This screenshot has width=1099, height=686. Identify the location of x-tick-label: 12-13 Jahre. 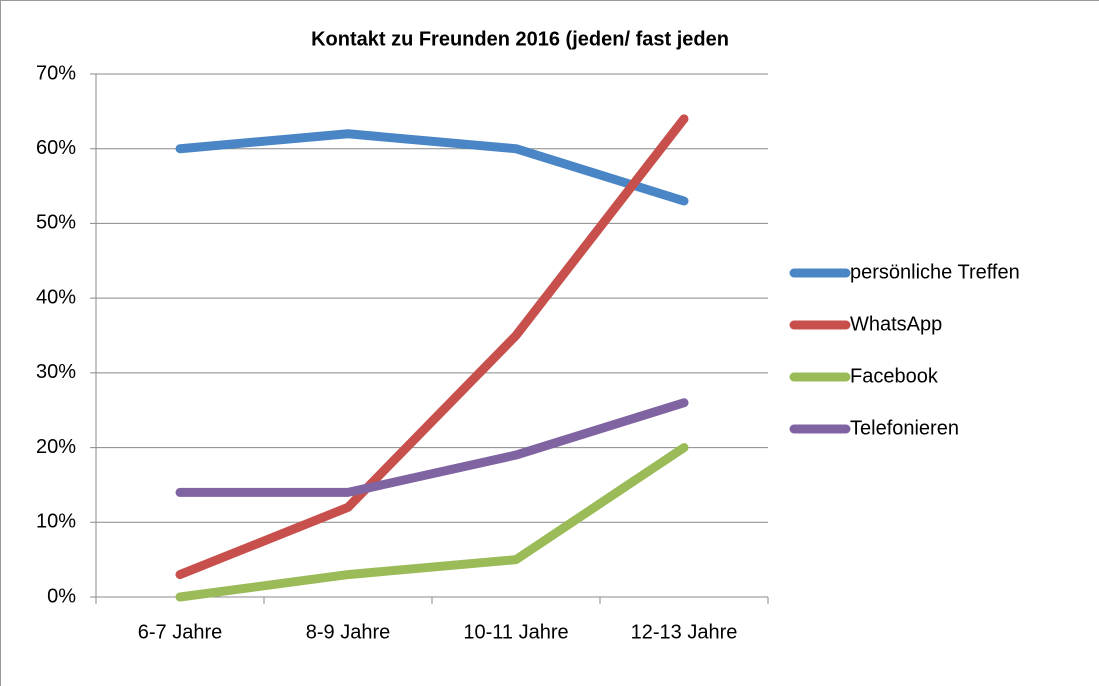
(684, 632).